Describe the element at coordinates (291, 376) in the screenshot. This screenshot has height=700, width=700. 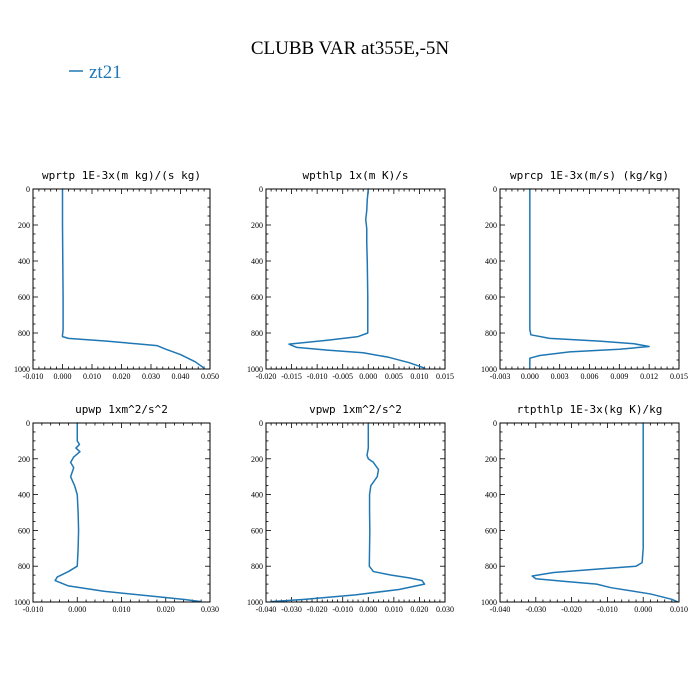
I see `x-tick-label: -0.015` at that location.